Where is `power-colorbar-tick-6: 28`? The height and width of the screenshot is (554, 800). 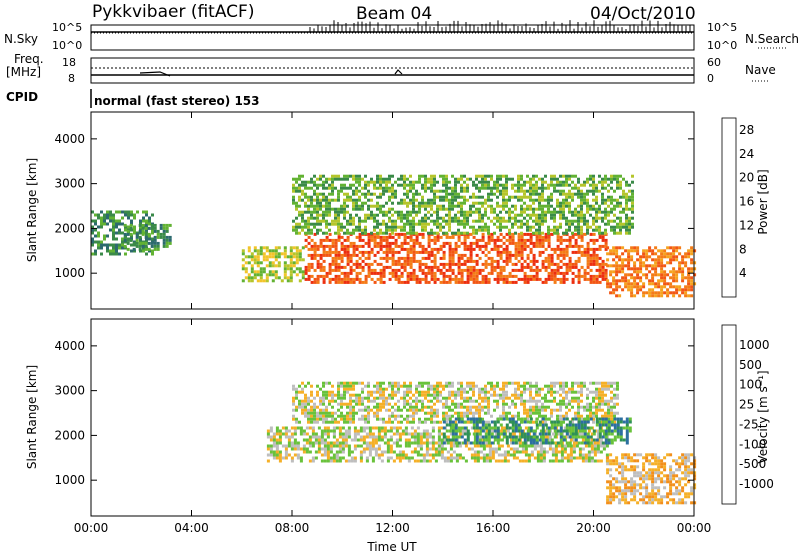 power-colorbar-tick-6: 28 is located at coordinates (746, 130).